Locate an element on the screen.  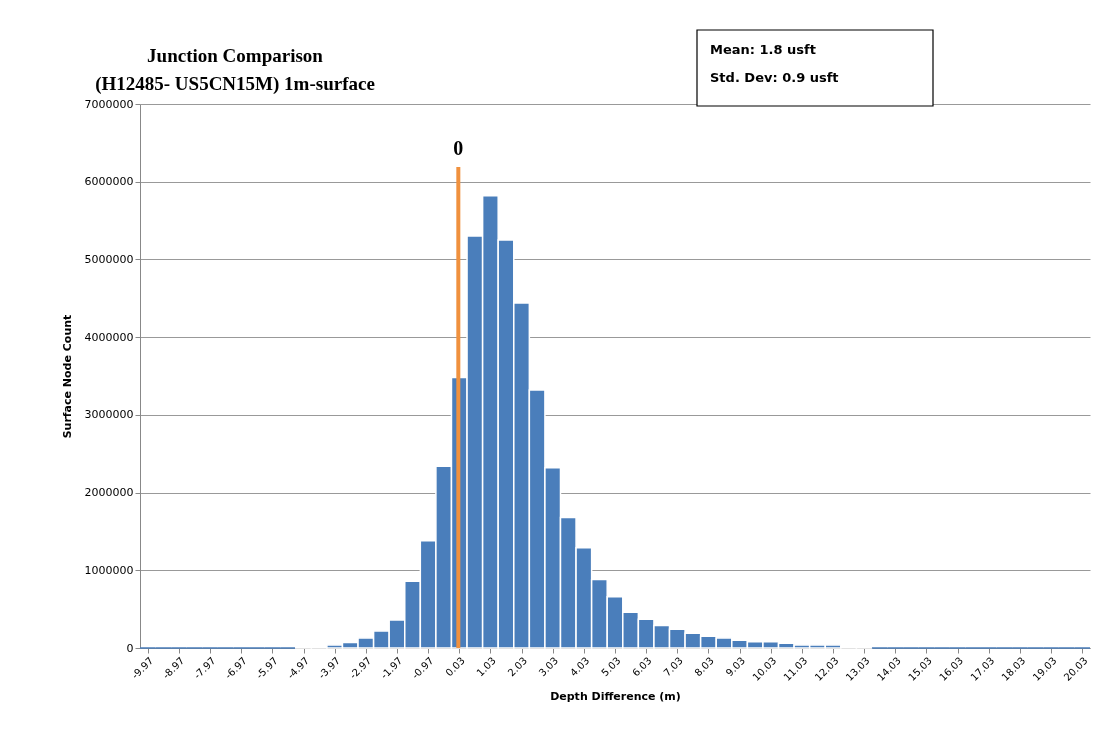
y-tick-label: 3000000 is located at coordinates (109, 415).